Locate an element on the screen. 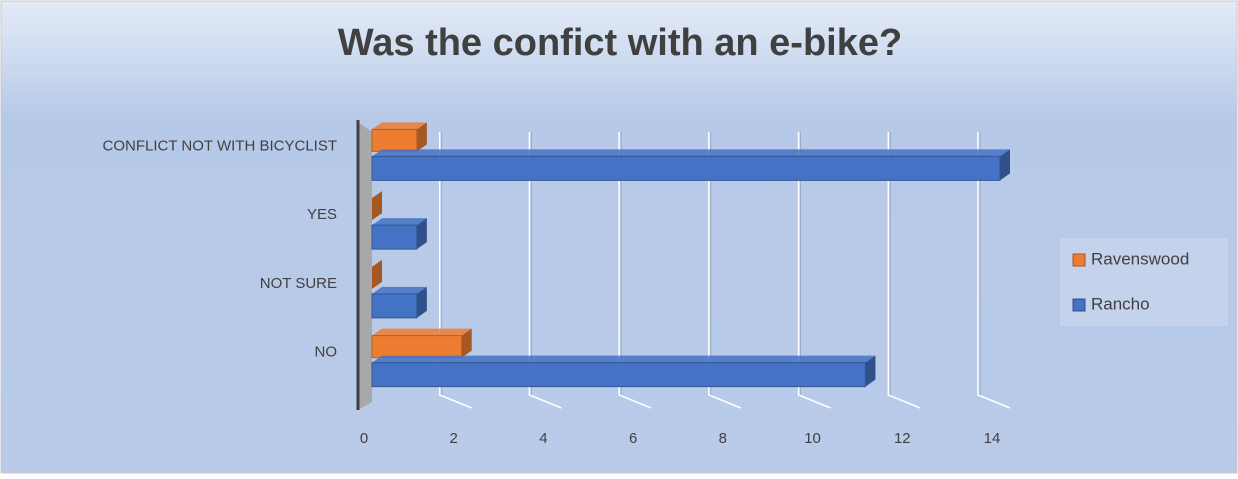 The width and height of the screenshot is (1238, 479). y-tick-label: NOT SURE is located at coordinates (298, 283).